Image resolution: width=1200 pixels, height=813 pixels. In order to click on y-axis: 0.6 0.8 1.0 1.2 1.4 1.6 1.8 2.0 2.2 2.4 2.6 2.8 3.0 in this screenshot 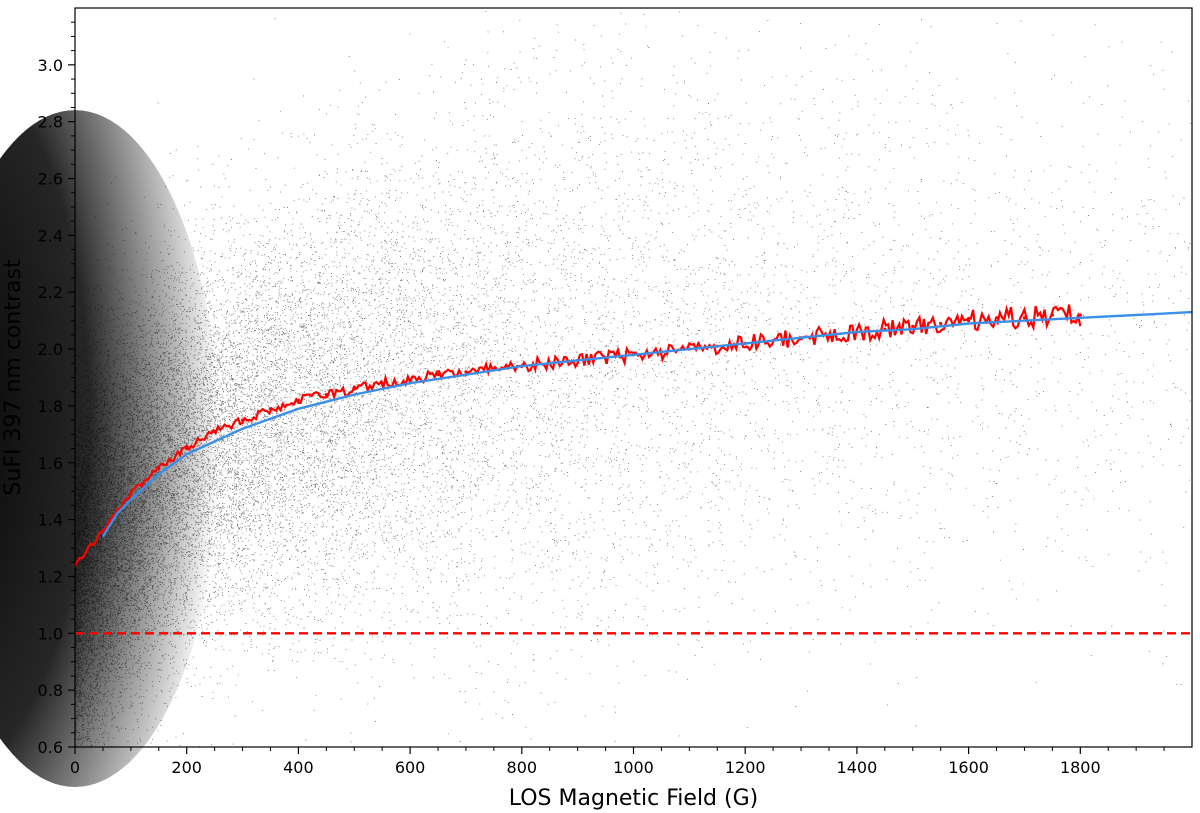, I will do `click(56, 389)`.